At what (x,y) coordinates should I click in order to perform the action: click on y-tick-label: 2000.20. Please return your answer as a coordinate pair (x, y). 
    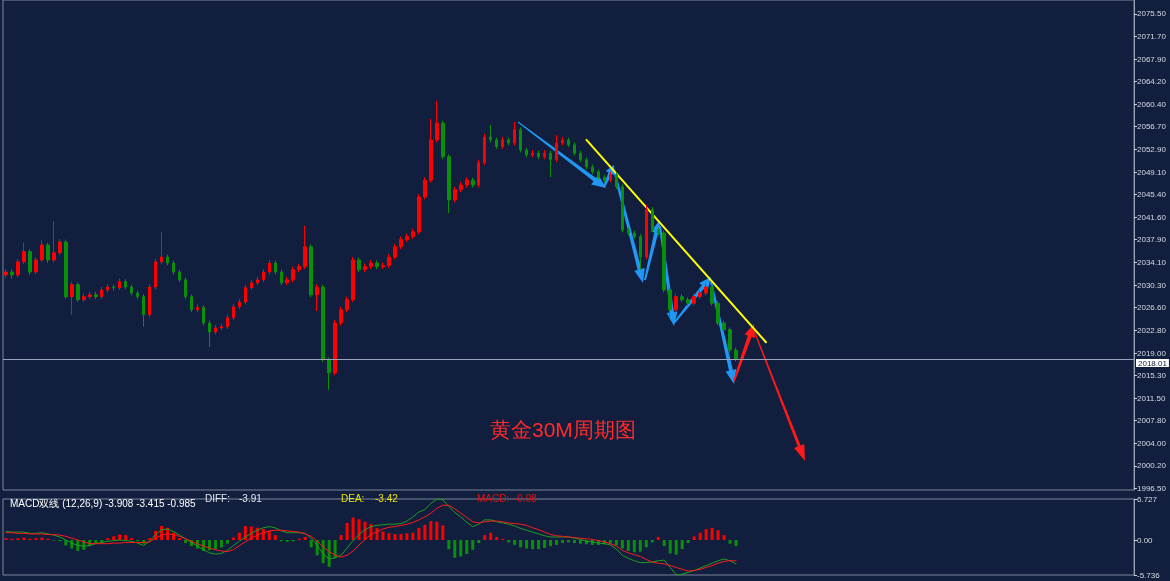
    Looking at the image, I should click on (1152, 466).